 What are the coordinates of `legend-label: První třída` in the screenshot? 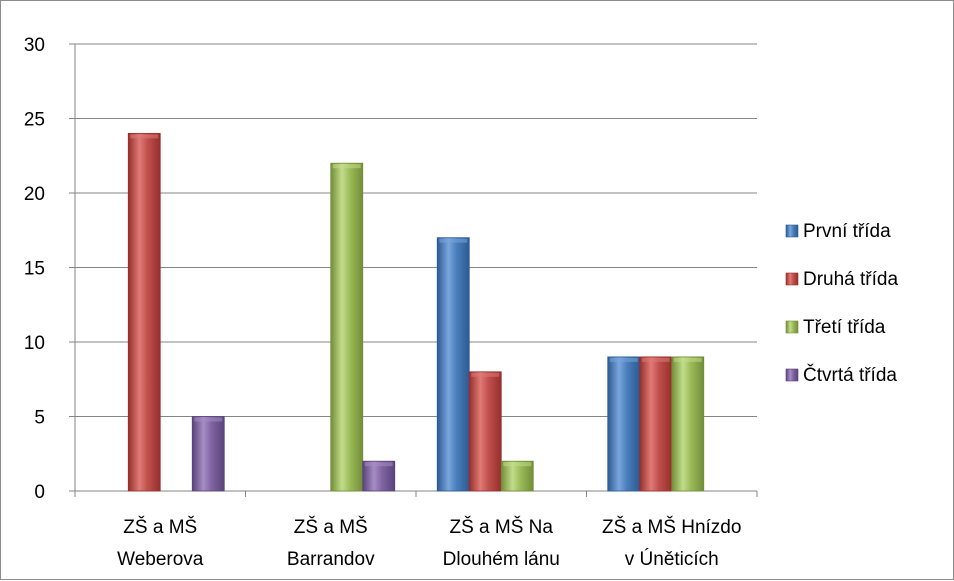 It's located at (847, 231).